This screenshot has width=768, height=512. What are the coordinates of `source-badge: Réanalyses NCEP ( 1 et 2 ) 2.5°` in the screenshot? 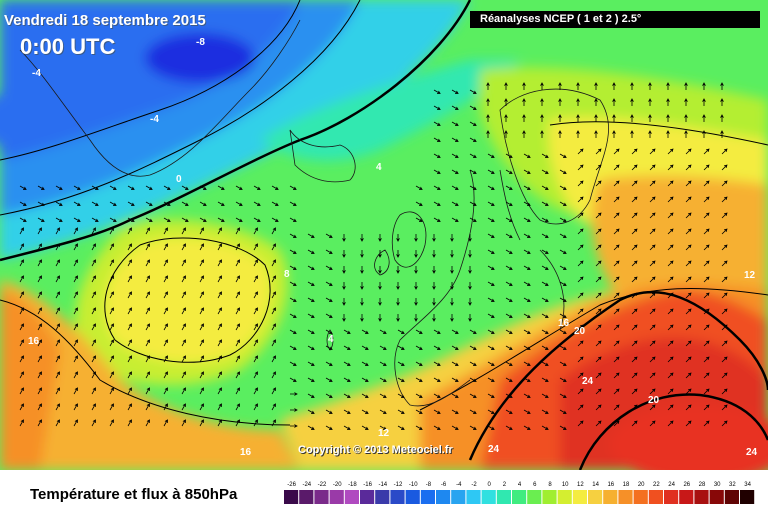 It's located at (615, 19).